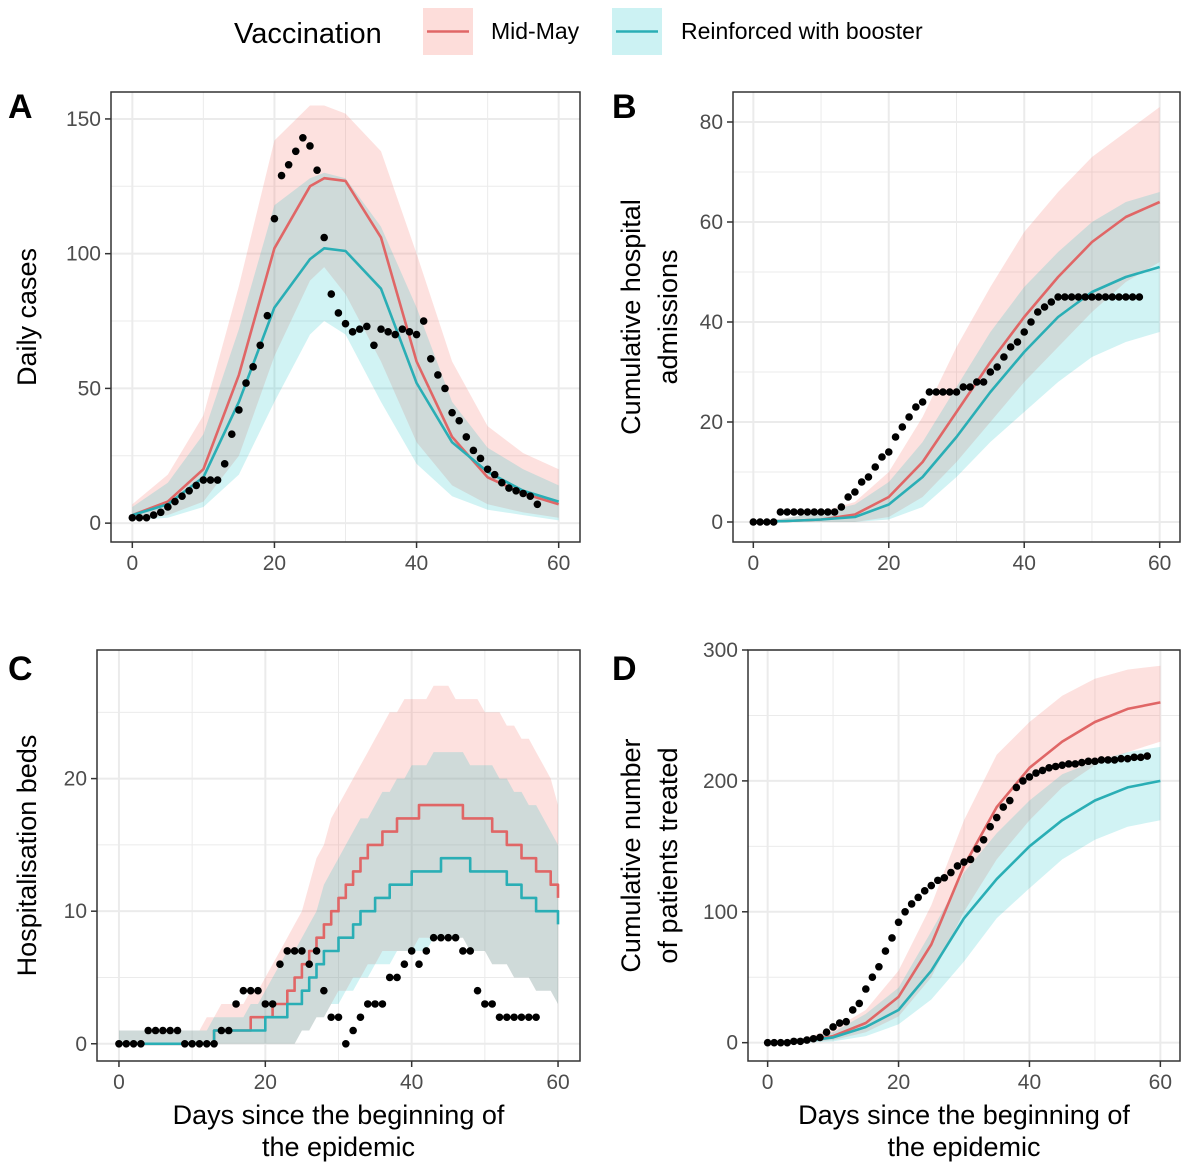 Image resolution: width=1189 pixels, height=1173 pixels. What do you see at coordinates (668, 316) in the screenshot?
I see `y-axis-title-line-2: admissions` at bounding box center [668, 316].